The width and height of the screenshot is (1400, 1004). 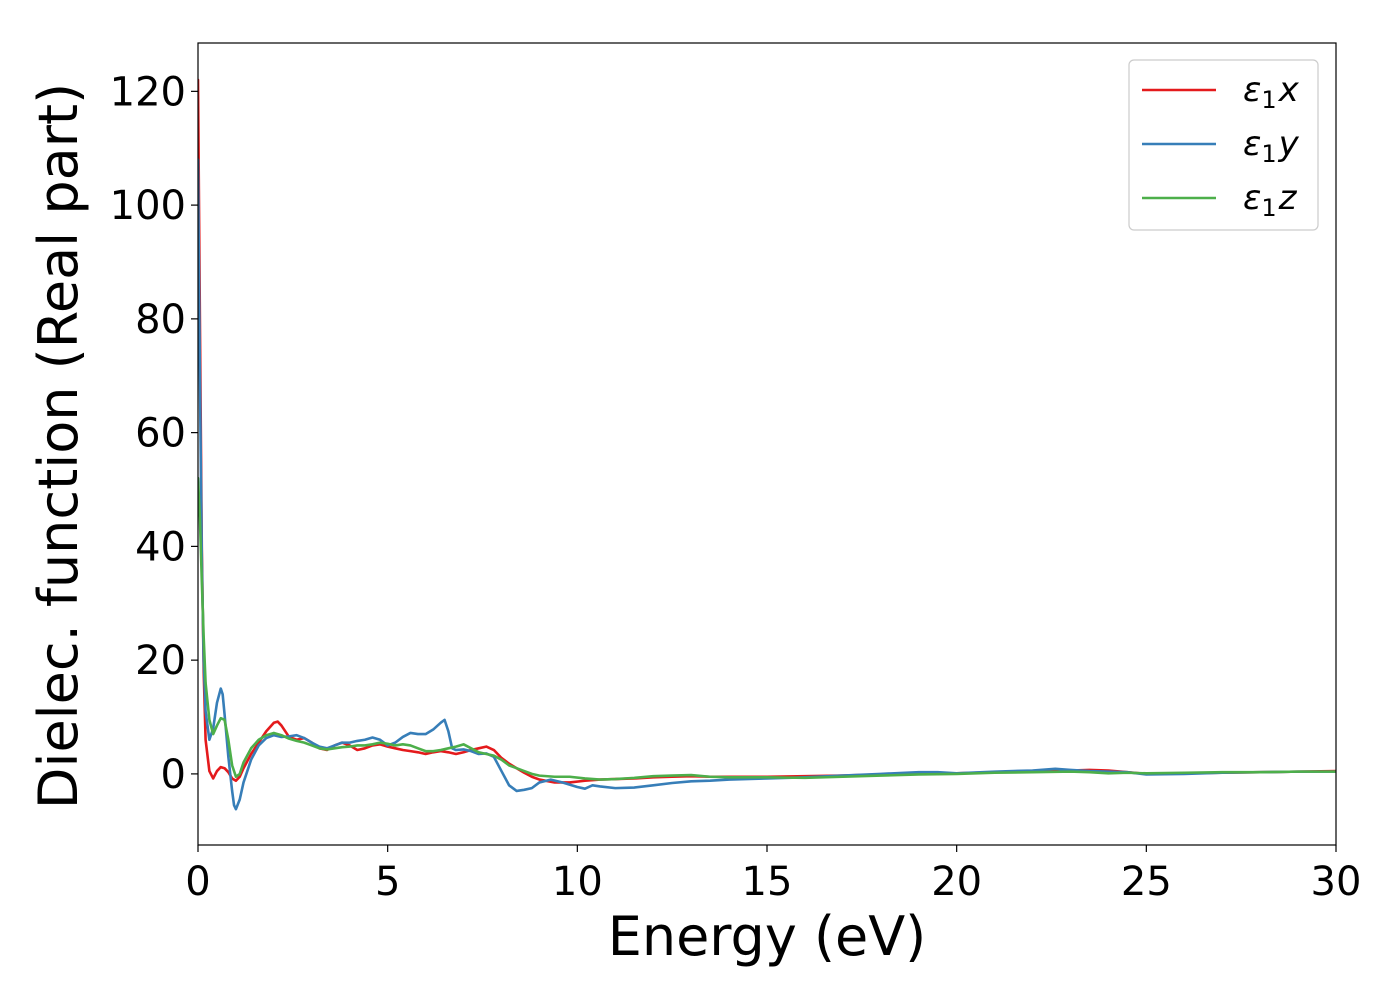 What do you see at coordinates (197, 882) in the screenshot?
I see `x-tick-label: 0` at bounding box center [197, 882].